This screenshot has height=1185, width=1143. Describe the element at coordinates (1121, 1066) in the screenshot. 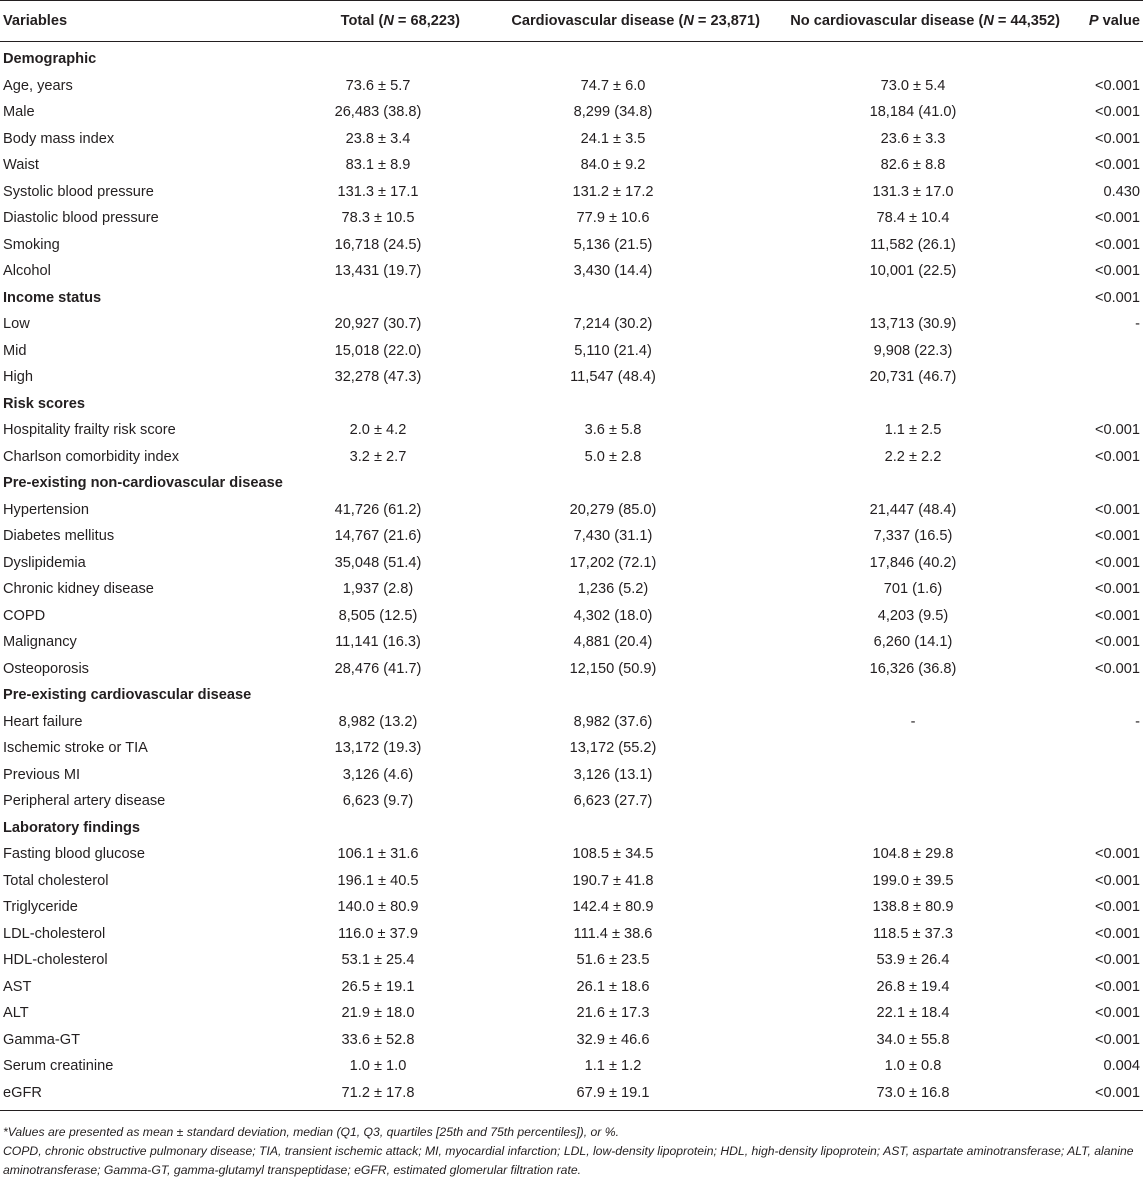

I see `cell-p-value: 0.004` at that location.